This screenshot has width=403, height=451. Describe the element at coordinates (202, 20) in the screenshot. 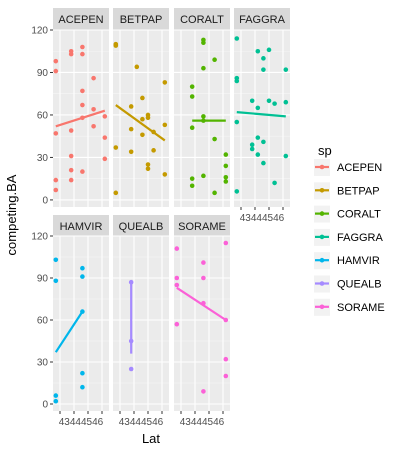

I see `facet-strip-label: CORALT` at that location.